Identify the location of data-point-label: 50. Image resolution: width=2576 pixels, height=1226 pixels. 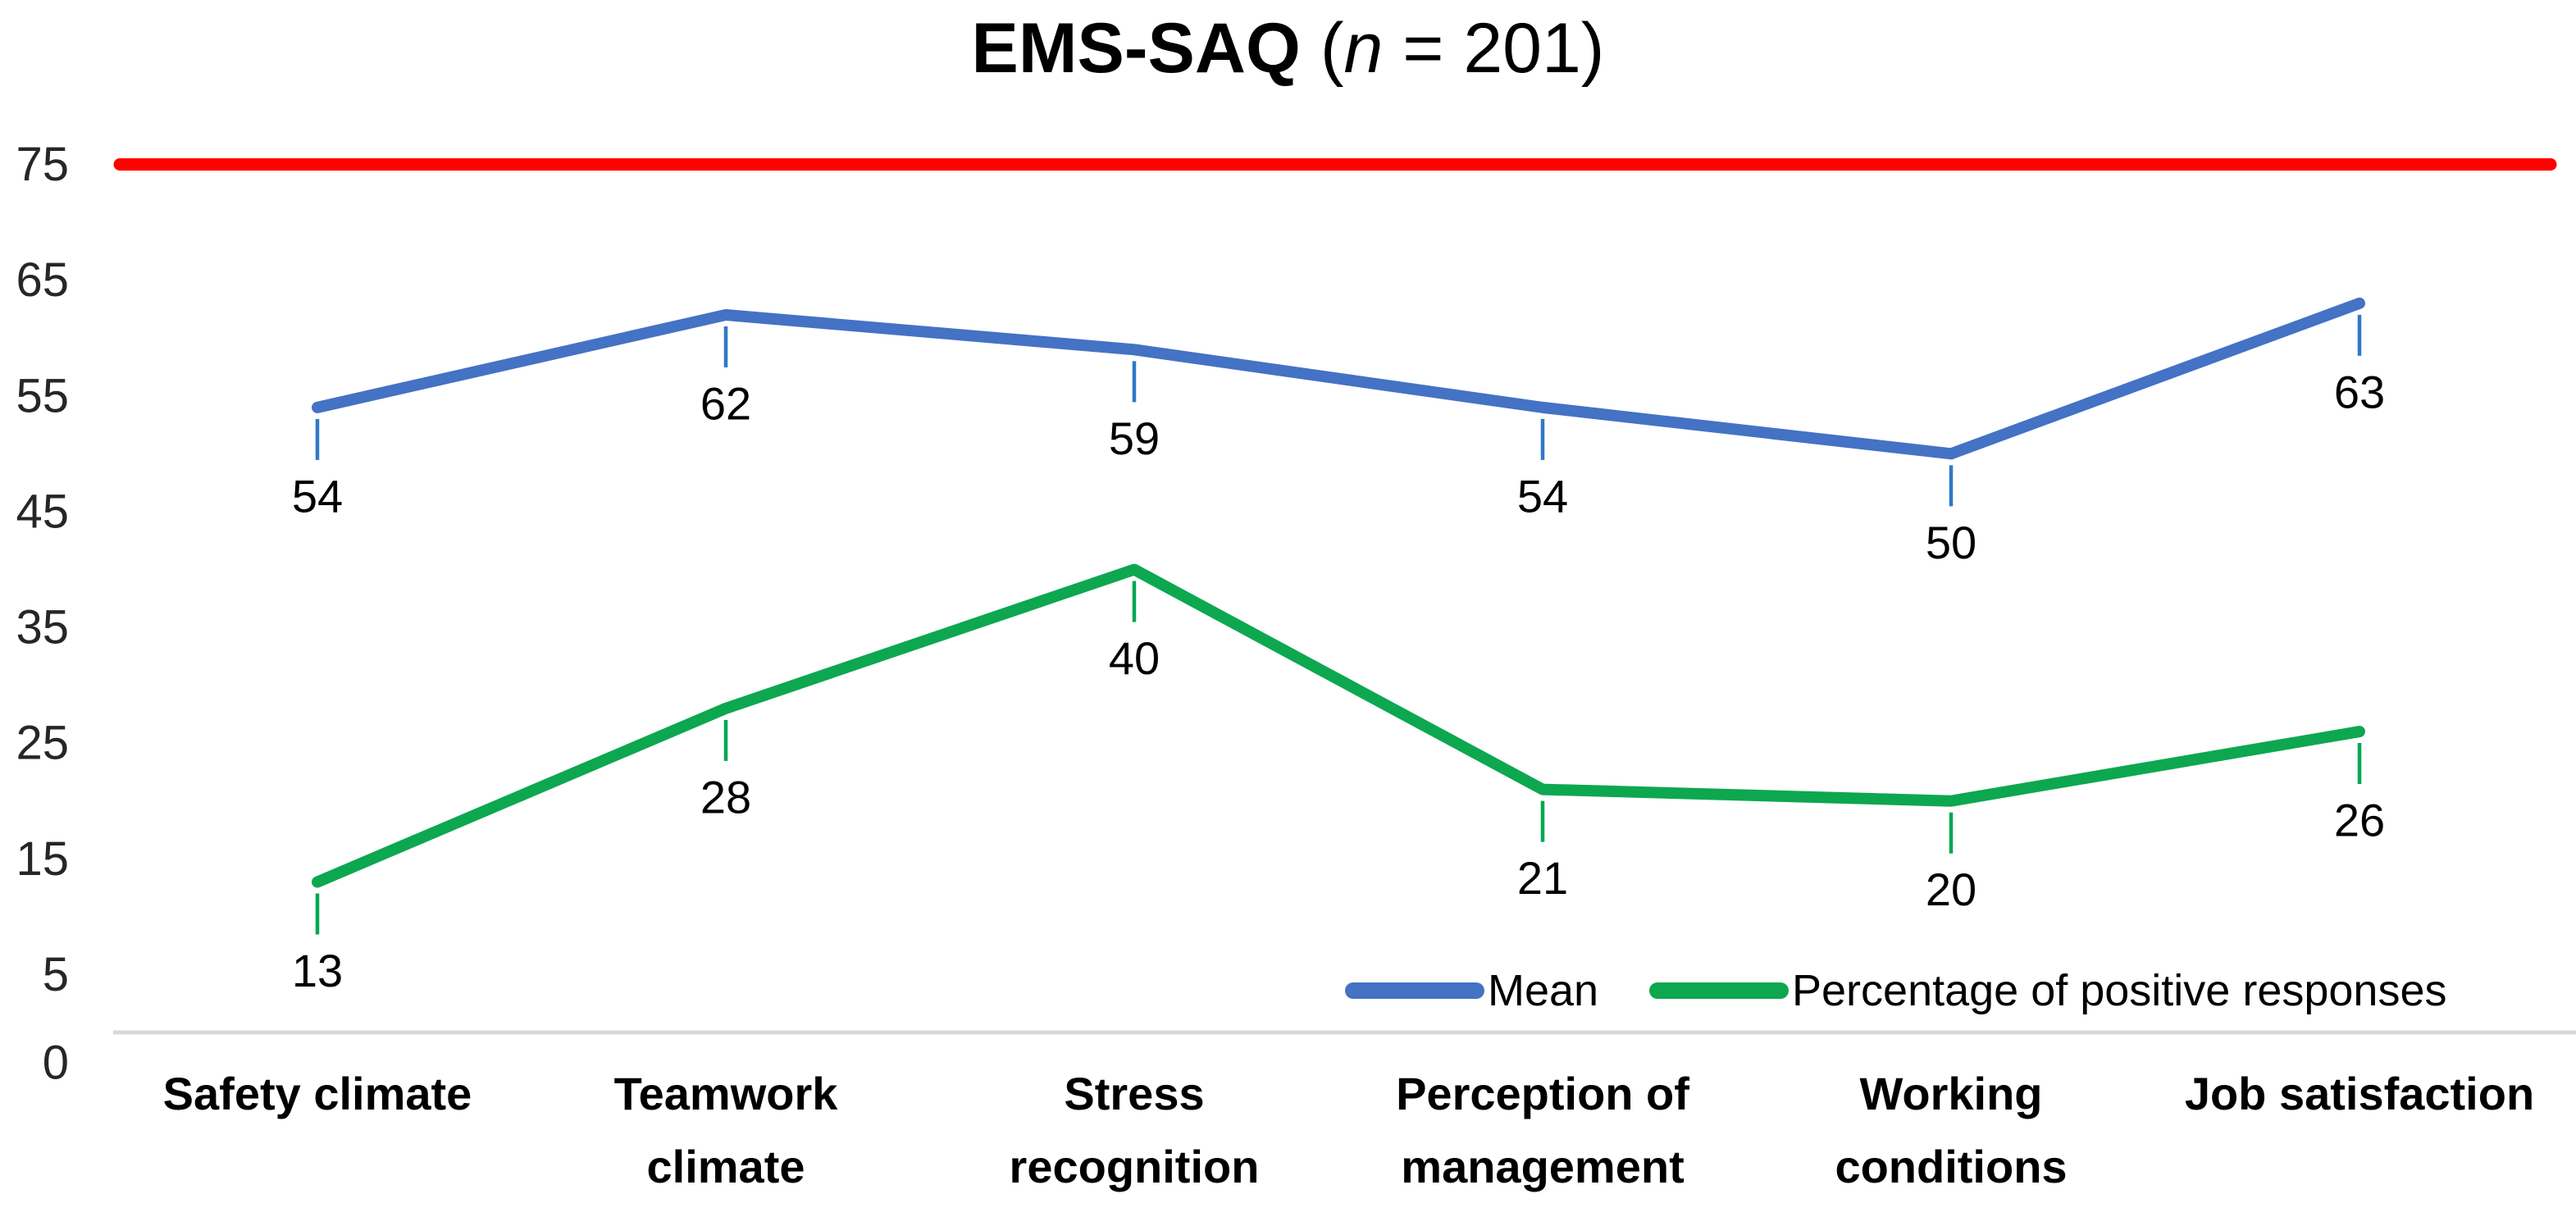
(1951, 542).